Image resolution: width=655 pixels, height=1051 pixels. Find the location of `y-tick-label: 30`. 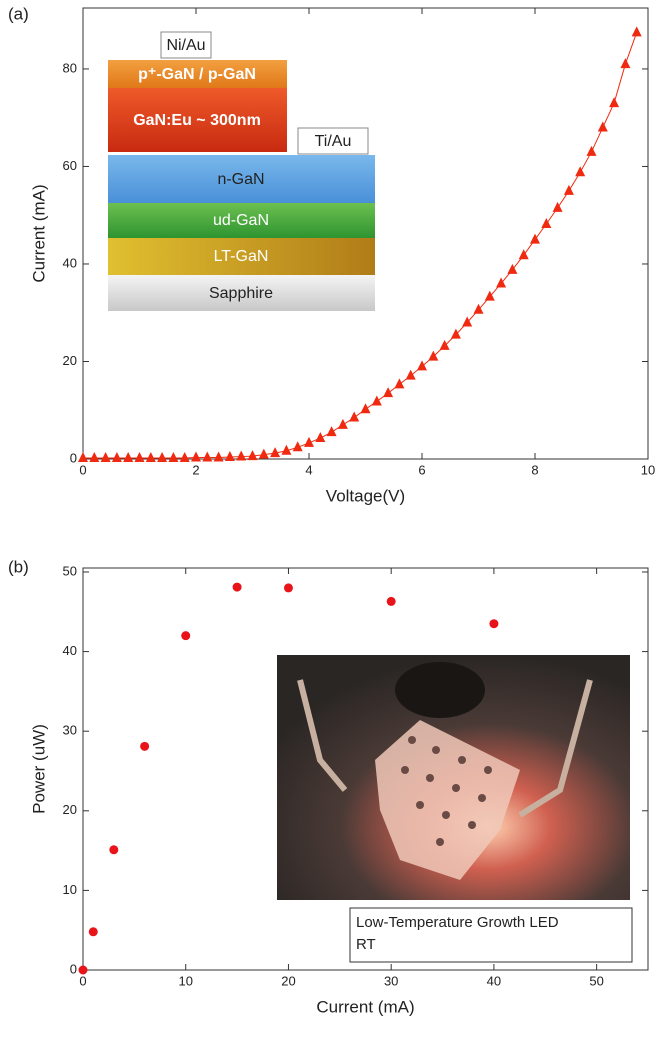

y-tick-label: 30 is located at coordinates (70, 730).